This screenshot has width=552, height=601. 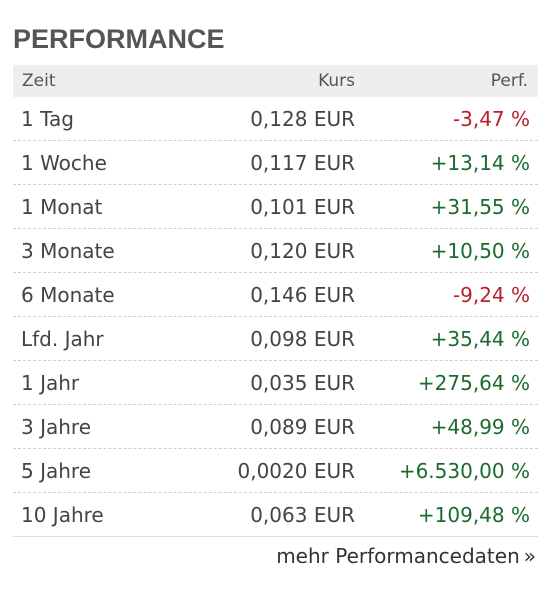 What do you see at coordinates (275, 81) in the screenshot?
I see `table-header: Zeit Kurs Perf.` at bounding box center [275, 81].